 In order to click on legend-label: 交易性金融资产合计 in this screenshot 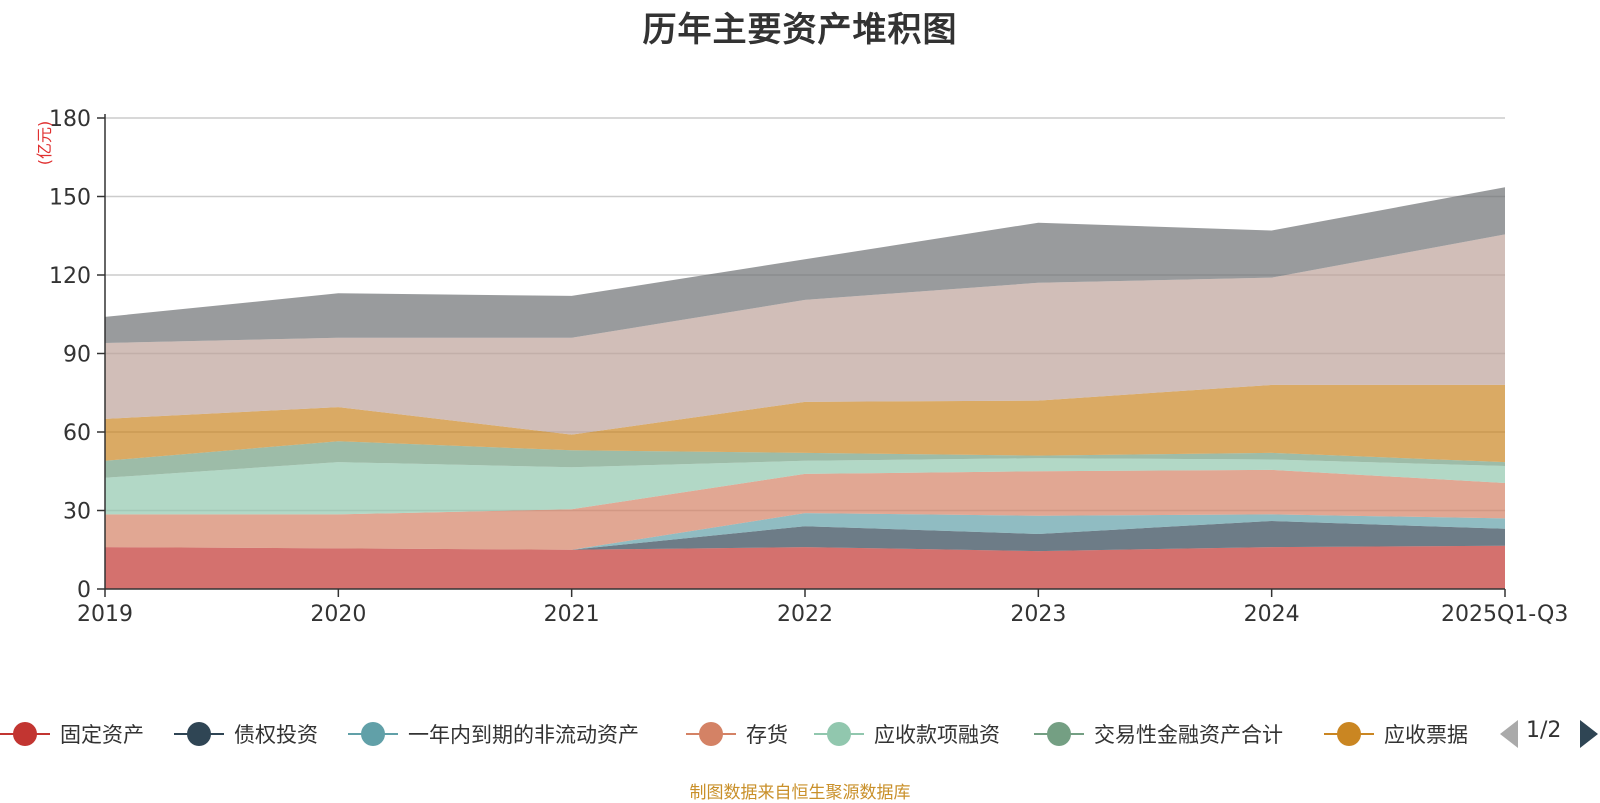, I will do `click(1188, 735)`.